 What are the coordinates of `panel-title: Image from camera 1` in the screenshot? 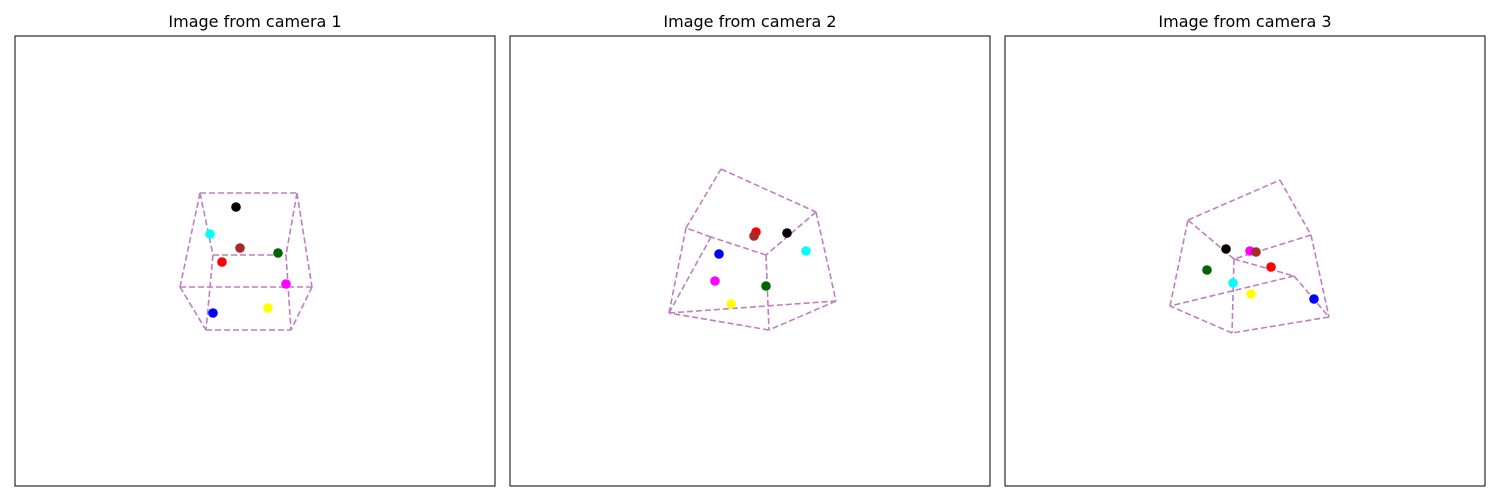 It's located at (254, 21).